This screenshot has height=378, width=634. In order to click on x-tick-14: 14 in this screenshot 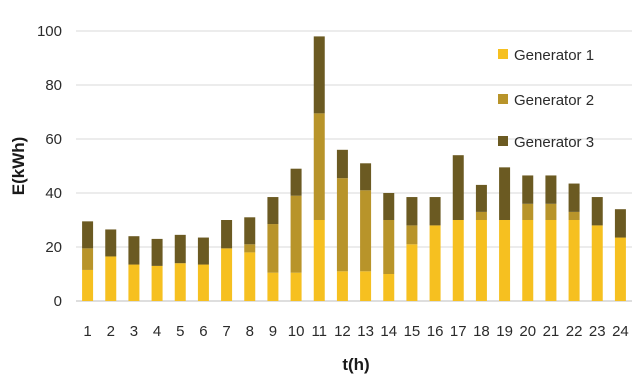, I will do `click(388, 331)`.